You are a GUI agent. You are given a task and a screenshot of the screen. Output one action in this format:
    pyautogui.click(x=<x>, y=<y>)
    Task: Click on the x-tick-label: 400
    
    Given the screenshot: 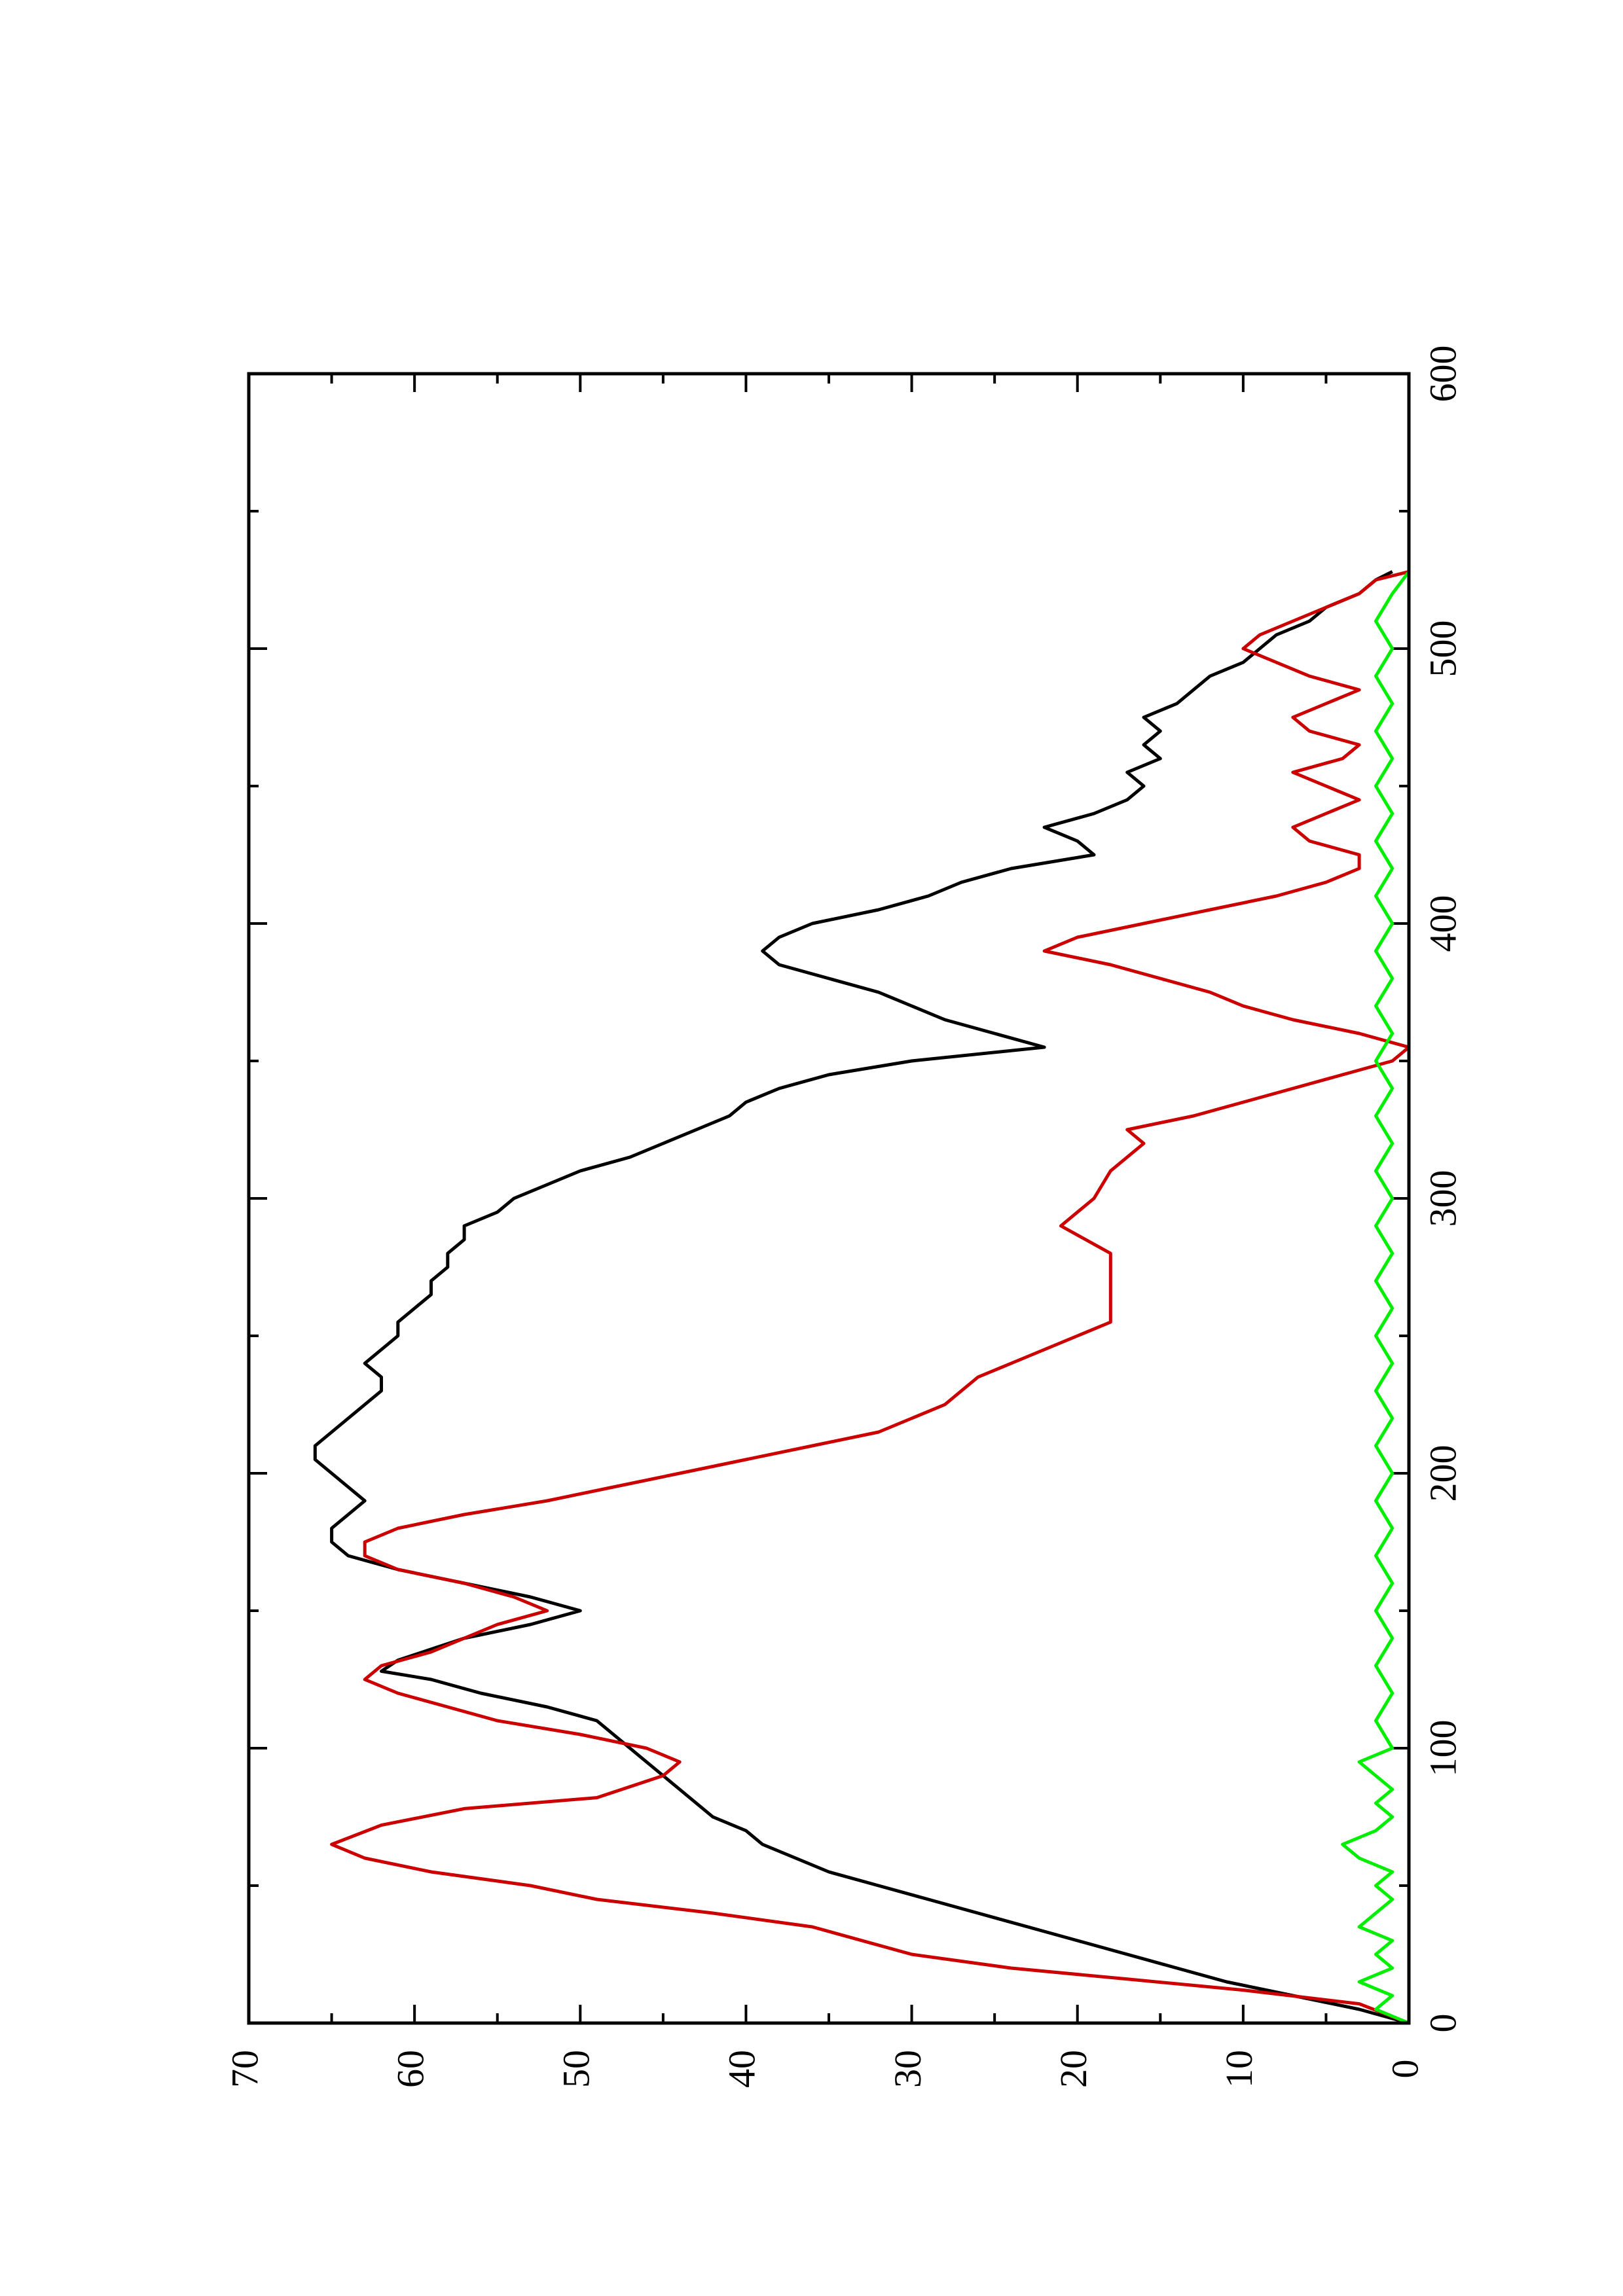 What is the action you would take?
    pyautogui.click(x=1442, y=923)
    